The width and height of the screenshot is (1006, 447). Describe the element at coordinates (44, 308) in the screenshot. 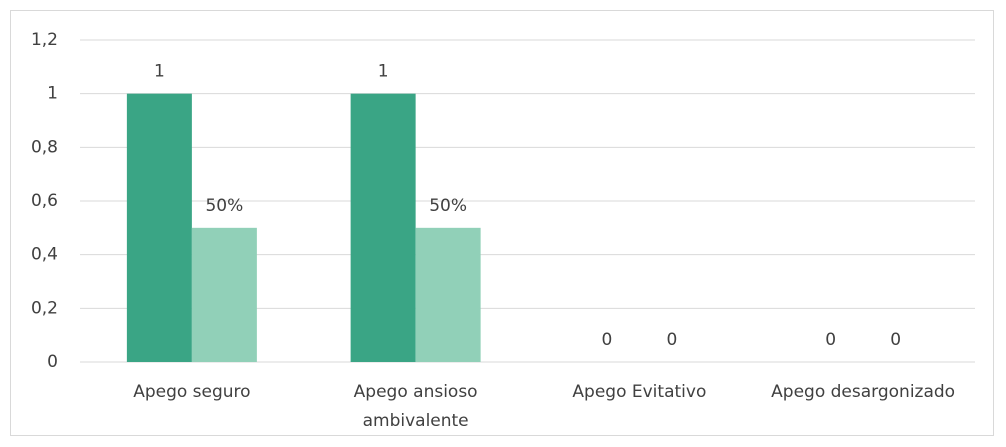

I see `y-tick-label: 0,2` at that location.